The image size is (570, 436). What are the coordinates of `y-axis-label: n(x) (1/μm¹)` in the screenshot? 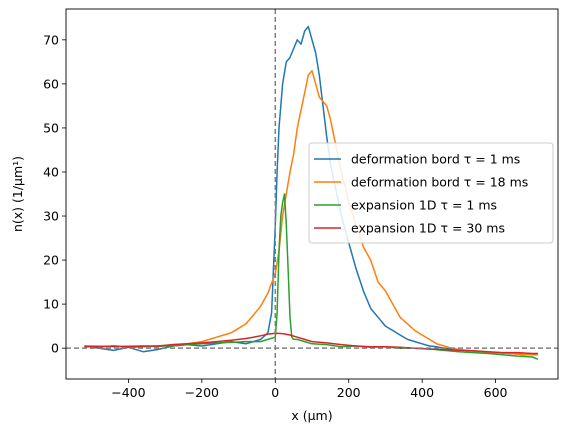 It's located at (17, 194).